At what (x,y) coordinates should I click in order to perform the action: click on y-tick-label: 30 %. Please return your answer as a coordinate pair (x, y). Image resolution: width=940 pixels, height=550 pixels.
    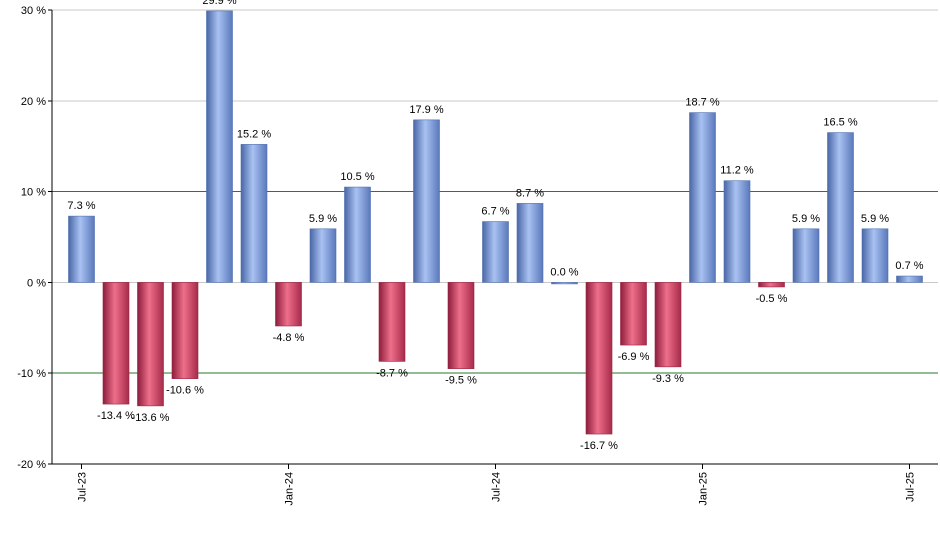
    Looking at the image, I should click on (33, 11).